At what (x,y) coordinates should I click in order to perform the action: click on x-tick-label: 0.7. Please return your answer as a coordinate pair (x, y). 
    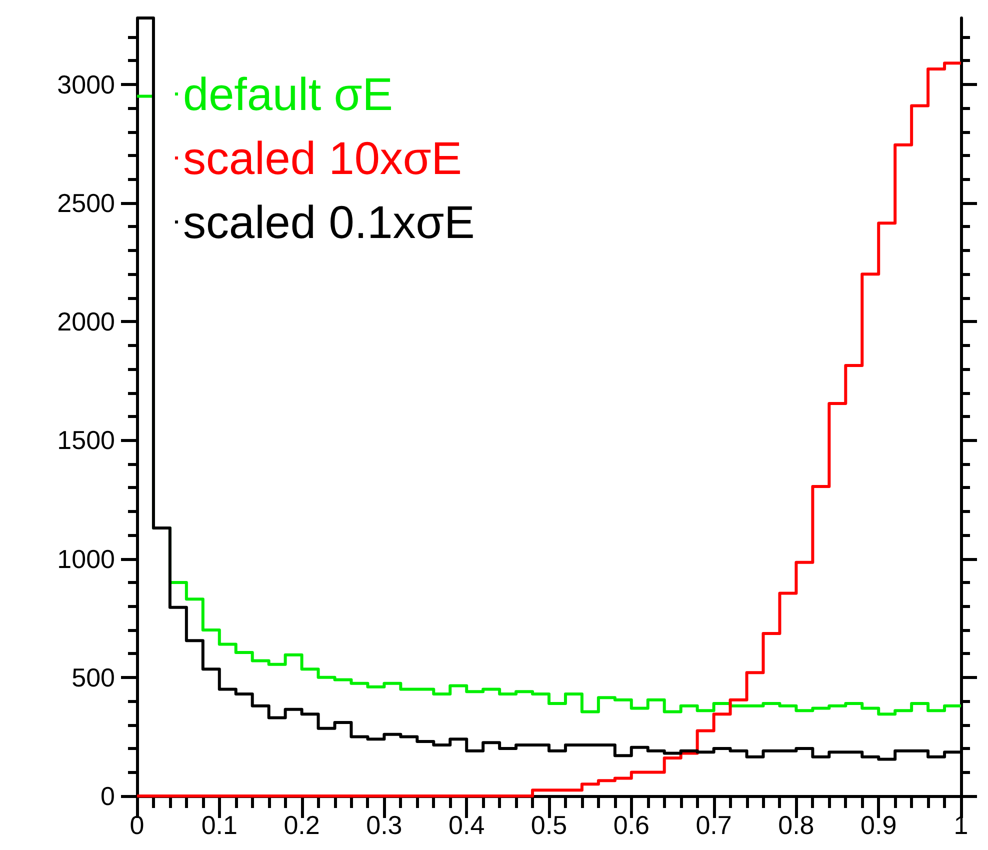
    Looking at the image, I should click on (714, 825).